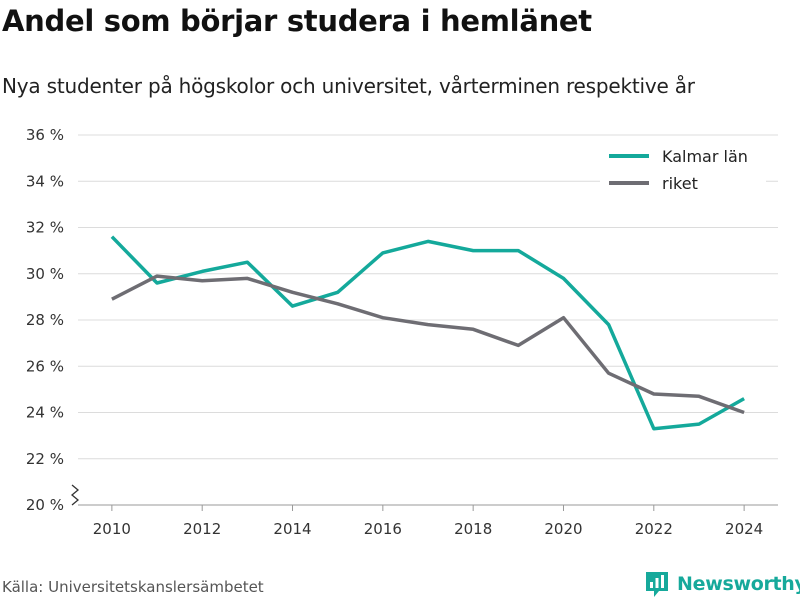 This screenshot has width=800, height=600. What do you see at coordinates (563, 529) in the screenshot?
I see `x-tick-label: 2020` at bounding box center [563, 529].